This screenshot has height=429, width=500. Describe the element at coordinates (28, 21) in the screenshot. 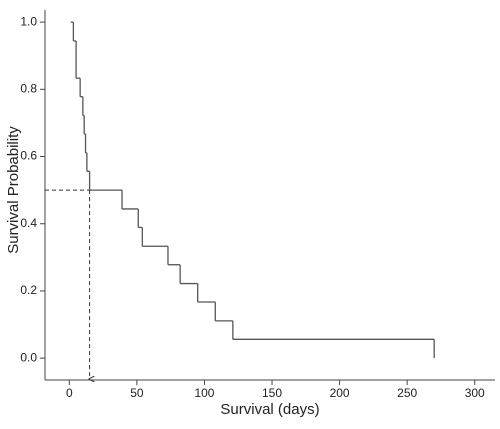

I see `y-tick-label: 1.0` at that location.